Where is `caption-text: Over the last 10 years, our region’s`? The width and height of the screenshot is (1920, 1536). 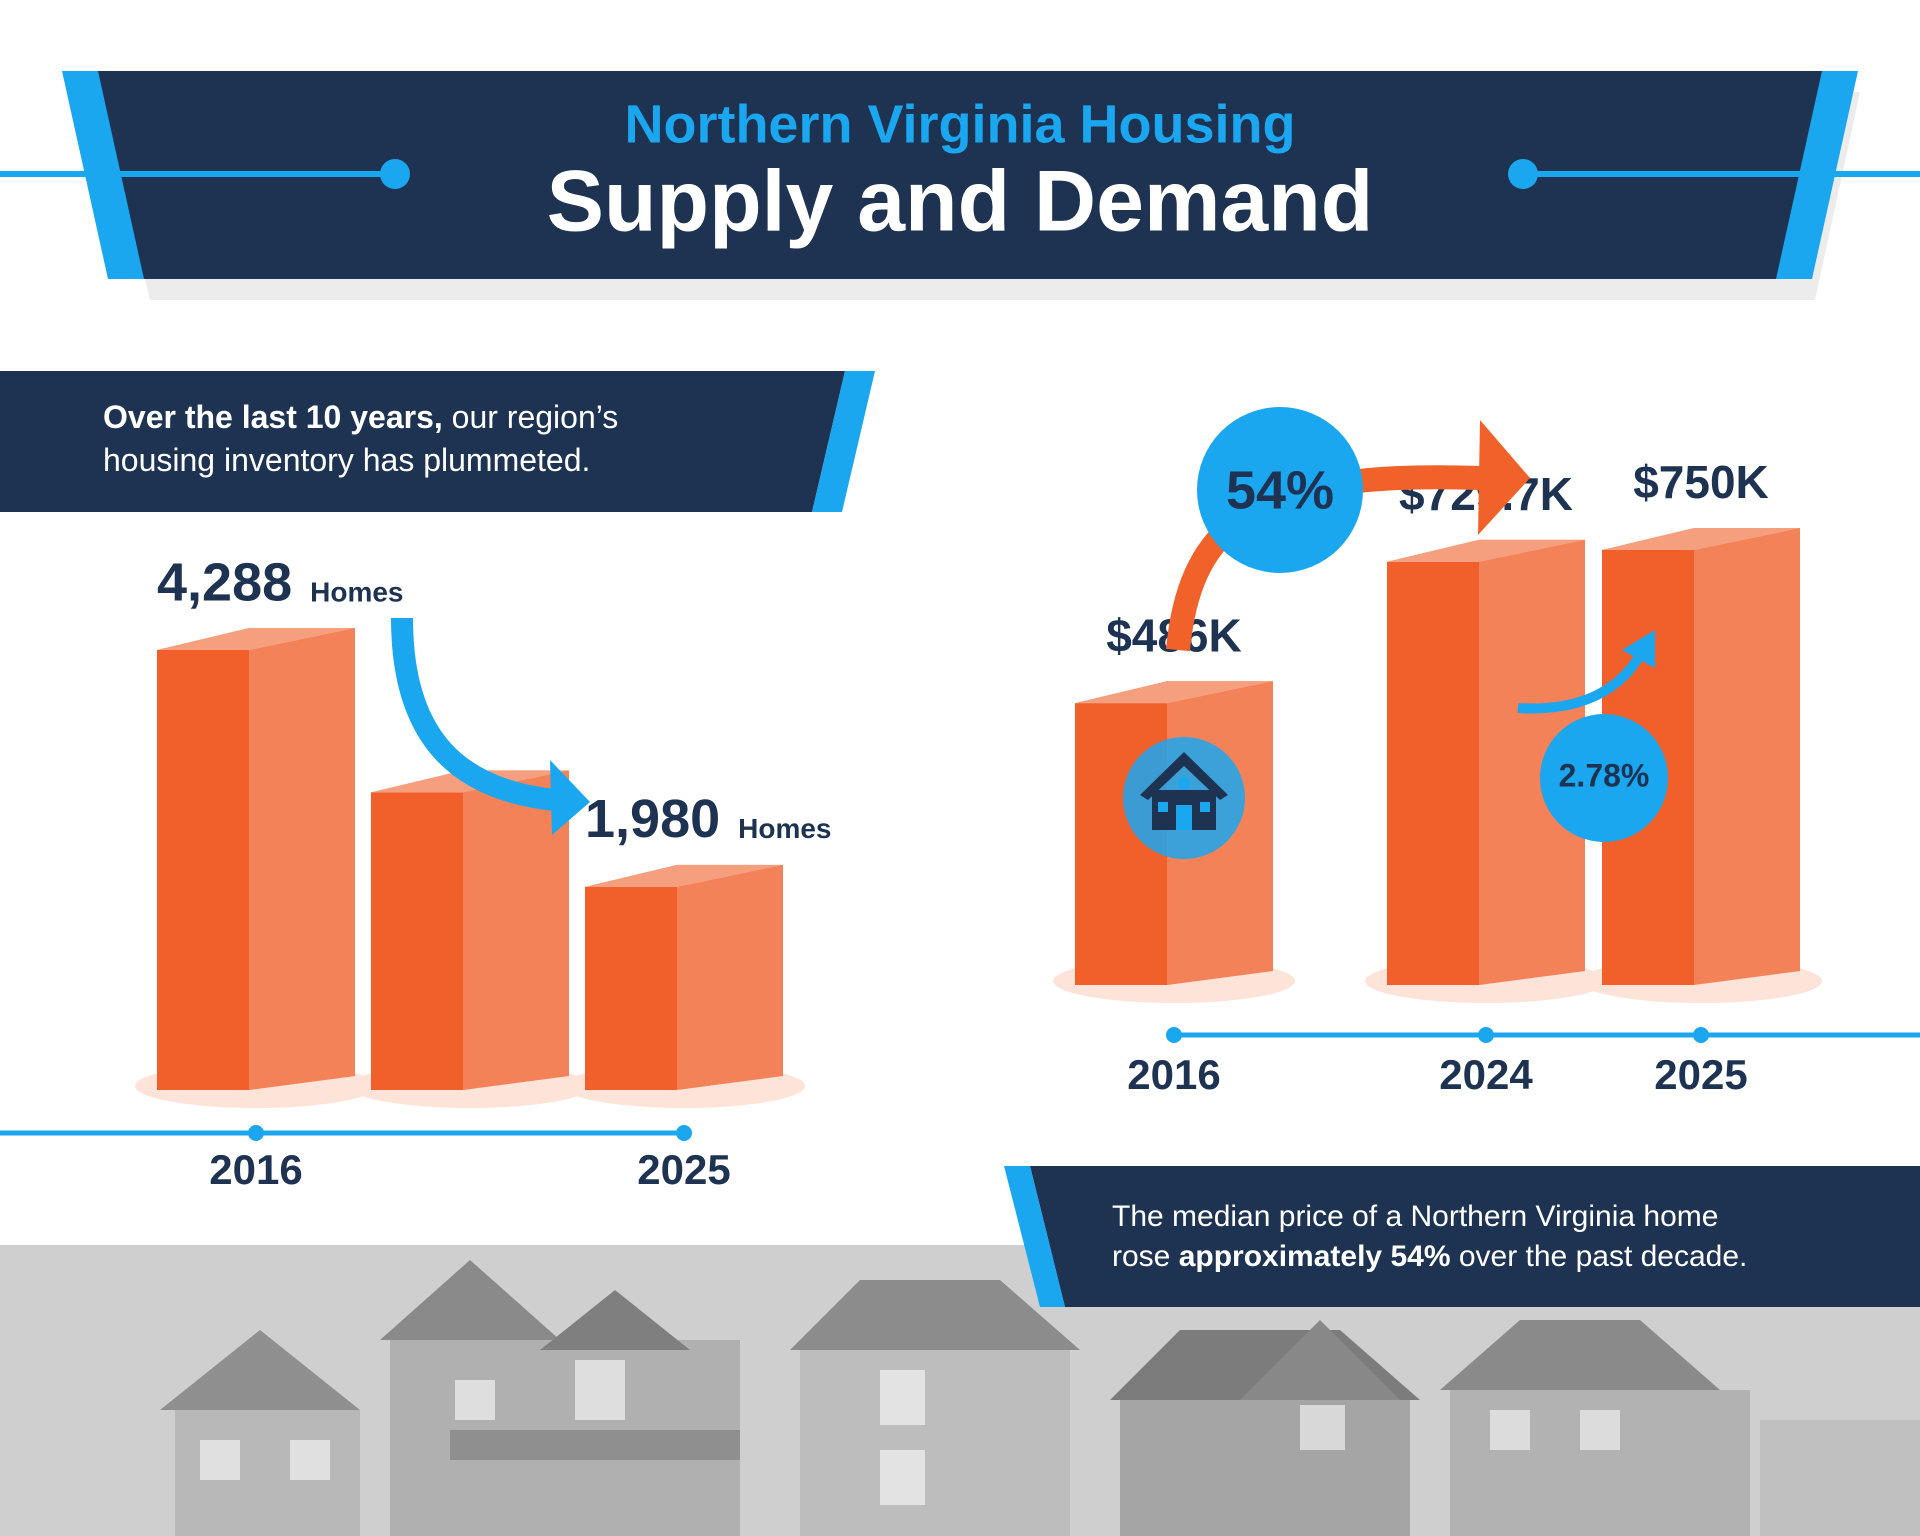
caption-text: Over the last 10 years, our region’s is located at coordinates (360, 417).